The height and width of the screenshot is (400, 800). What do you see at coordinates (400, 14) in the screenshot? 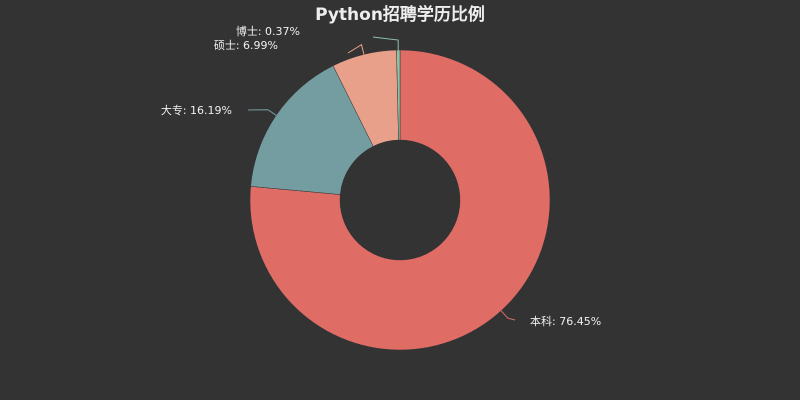
I see `chart-title: Python招聘学历比例` at bounding box center [400, 14].